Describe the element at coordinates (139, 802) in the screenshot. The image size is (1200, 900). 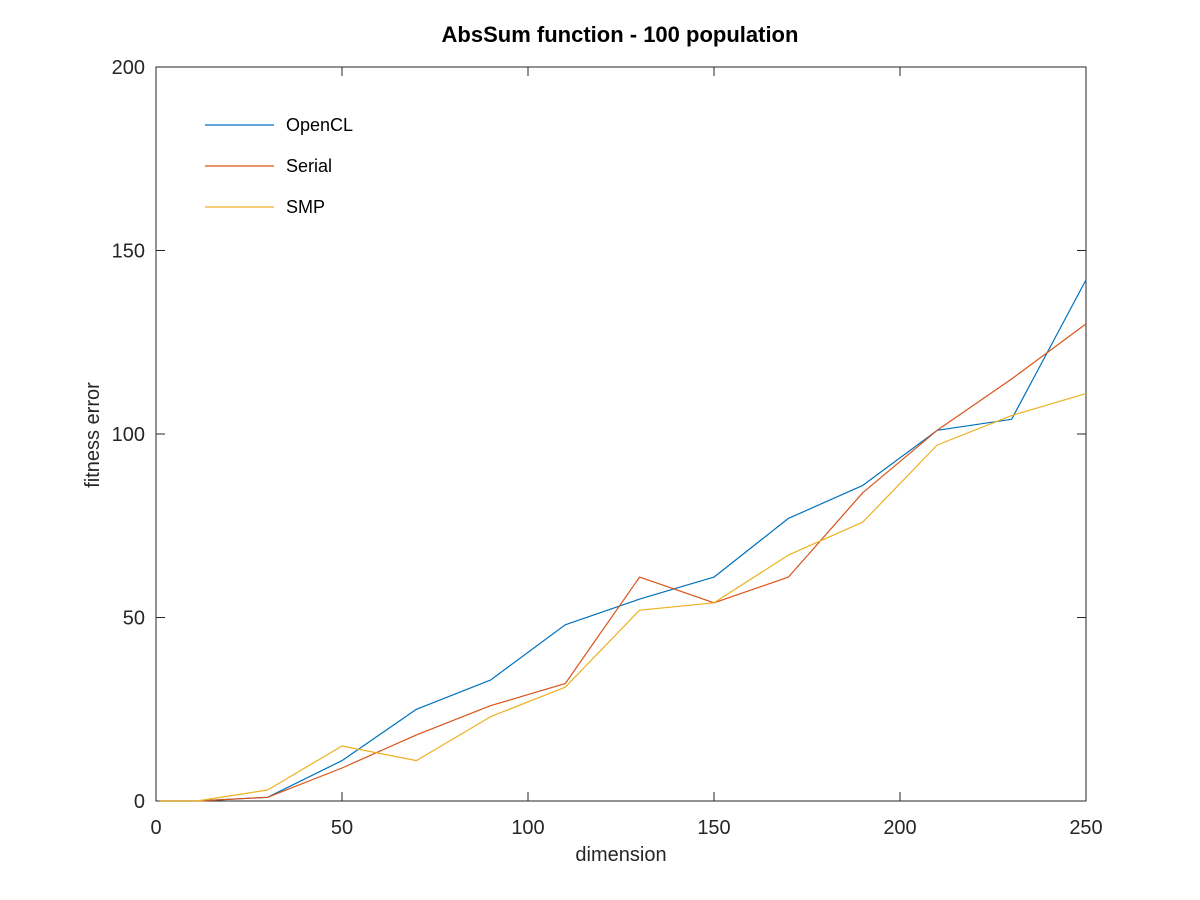
I see `y-tick-label: 0` at that location.